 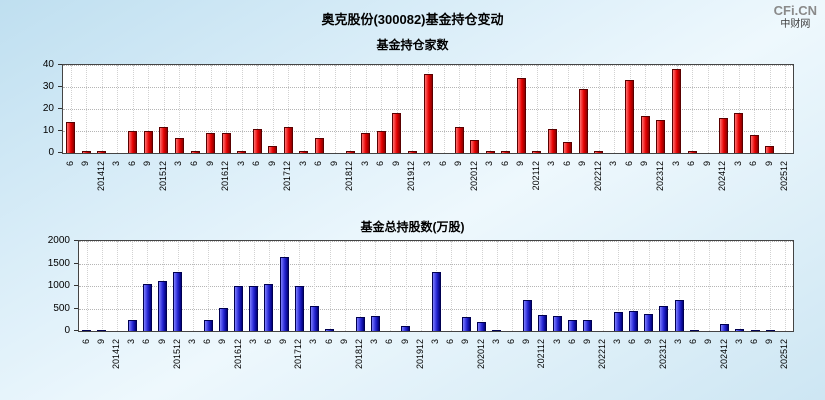 I want to click on cfi-watermark: CFi.CN 中财网, so click(x=795, y=16).